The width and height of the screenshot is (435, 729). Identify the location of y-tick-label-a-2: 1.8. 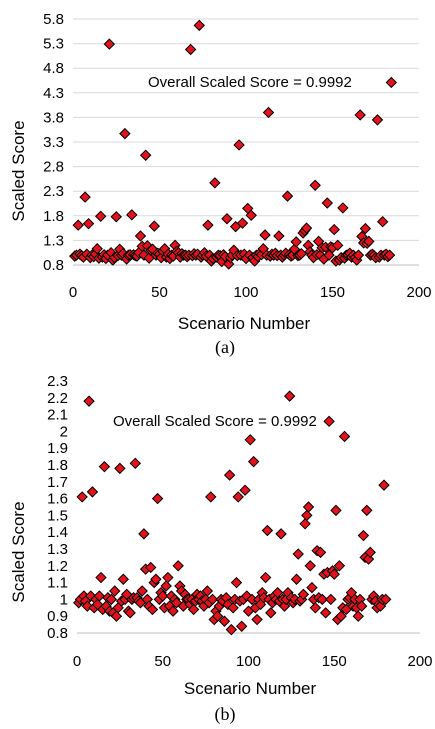
(53, 216).